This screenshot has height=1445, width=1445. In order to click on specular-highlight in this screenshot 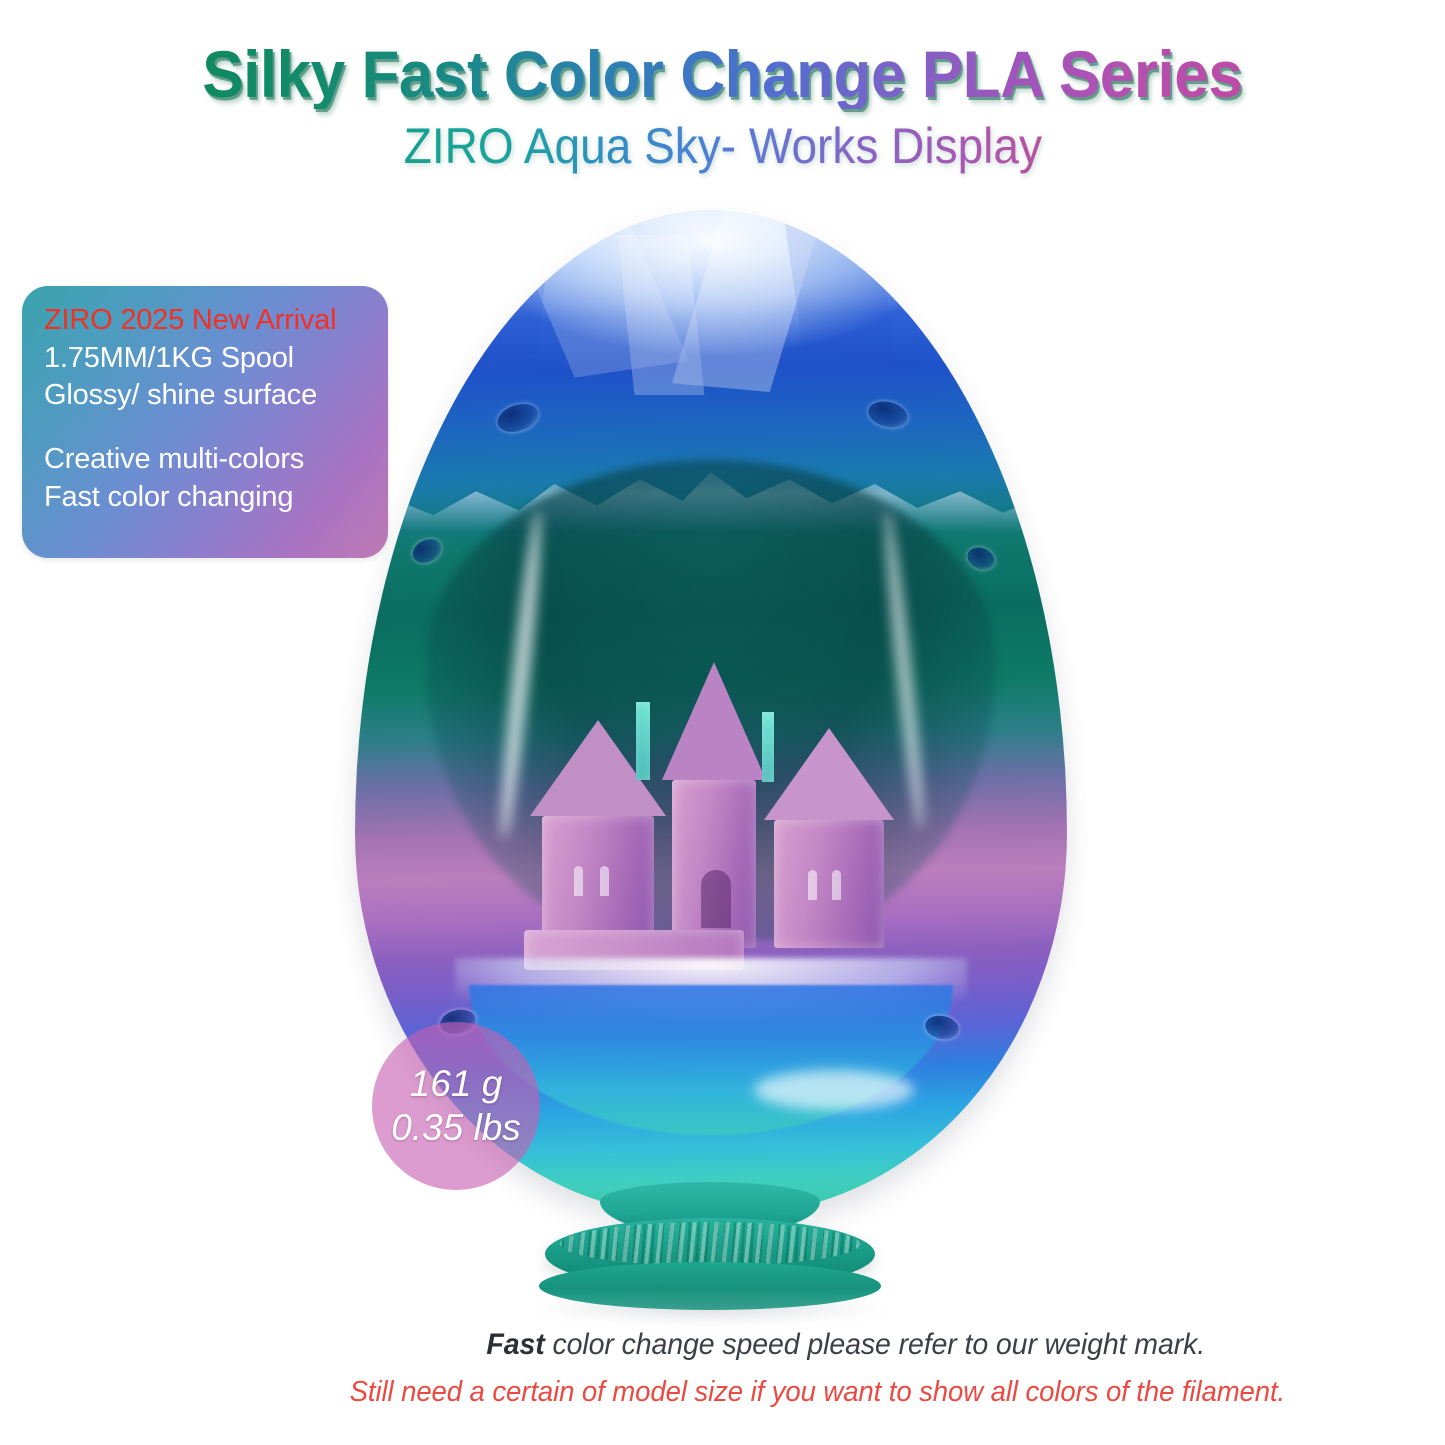, I will do `click(833, 1090)`.